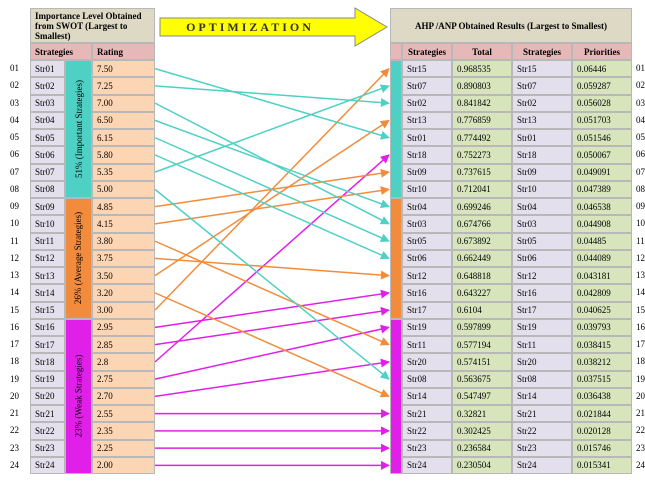 The width and height of the screenshot is (645, 490). I want to click on value-cell: 0.577194, so click(482, 345).